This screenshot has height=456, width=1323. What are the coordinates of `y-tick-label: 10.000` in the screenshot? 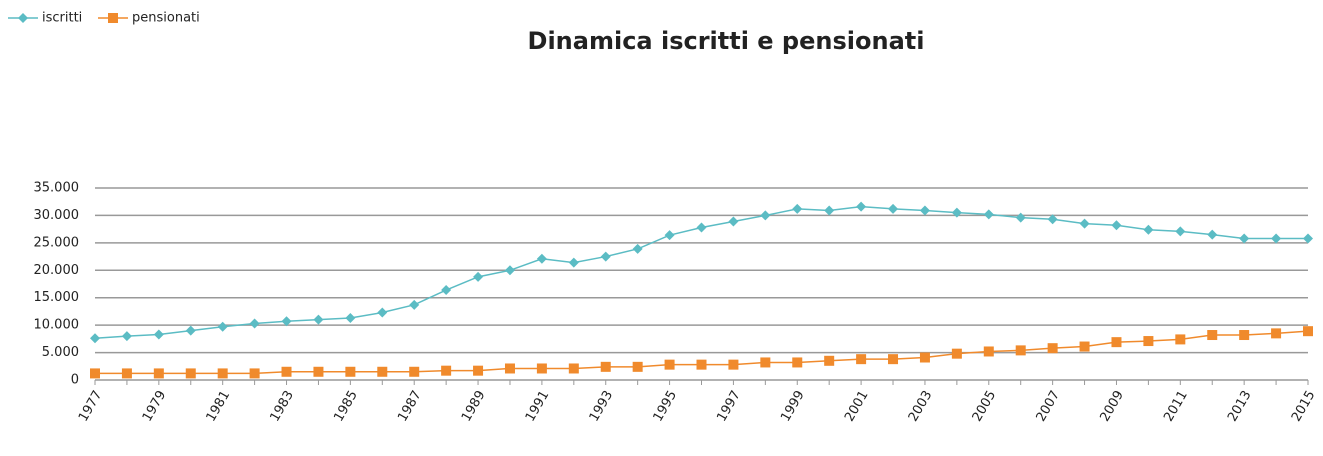 It's located at (57, 325).